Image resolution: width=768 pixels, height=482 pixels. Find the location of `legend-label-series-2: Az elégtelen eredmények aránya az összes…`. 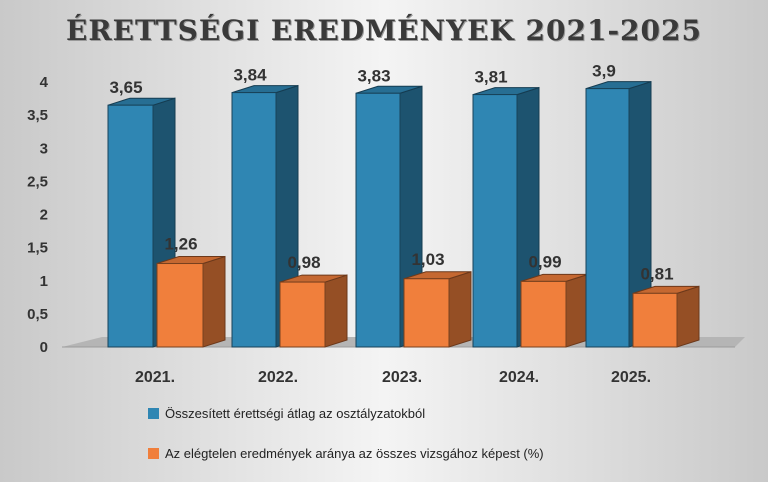

legend-label-series-2: Az elégtelen eredmények aránya az összes… is located at coordinates (354, 453).